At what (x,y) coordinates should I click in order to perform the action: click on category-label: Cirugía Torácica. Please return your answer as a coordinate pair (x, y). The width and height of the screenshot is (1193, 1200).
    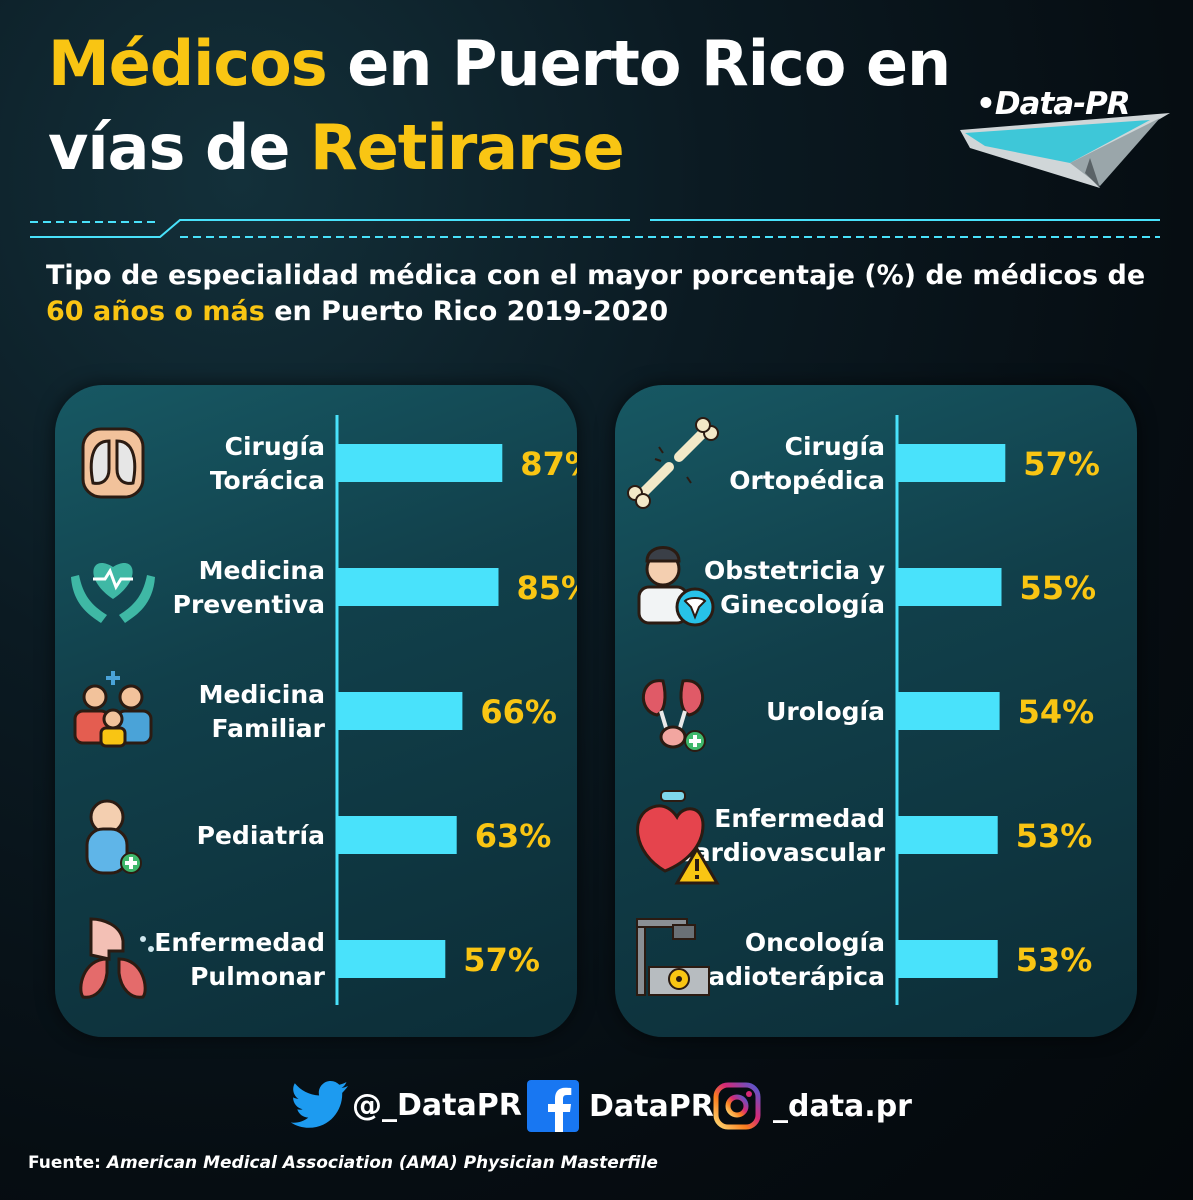
    Looking at the image, I should click on (267, 463).